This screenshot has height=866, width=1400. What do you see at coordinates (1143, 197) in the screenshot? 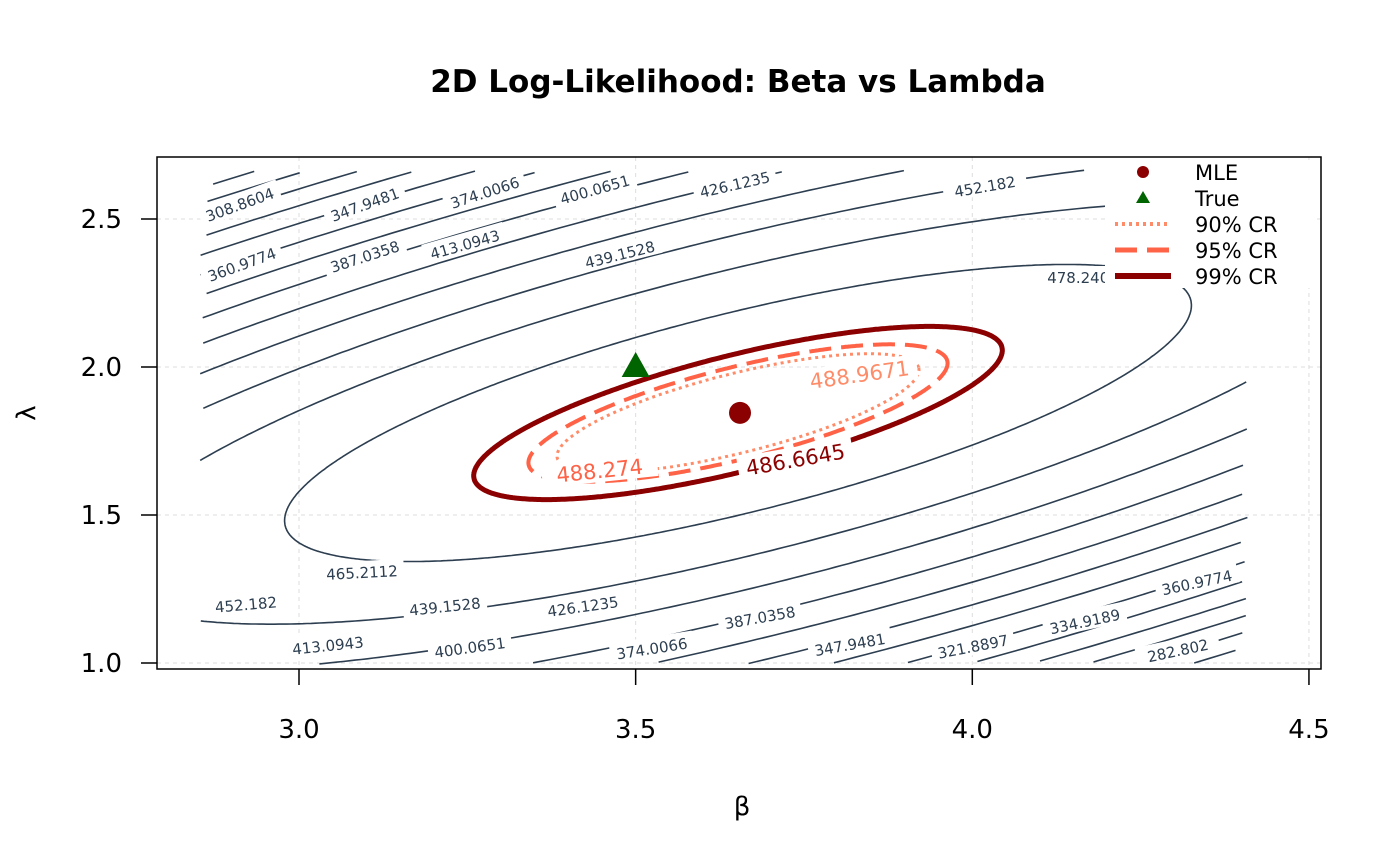
I see `legend-true-icon` at bounding box center [1143, 197].